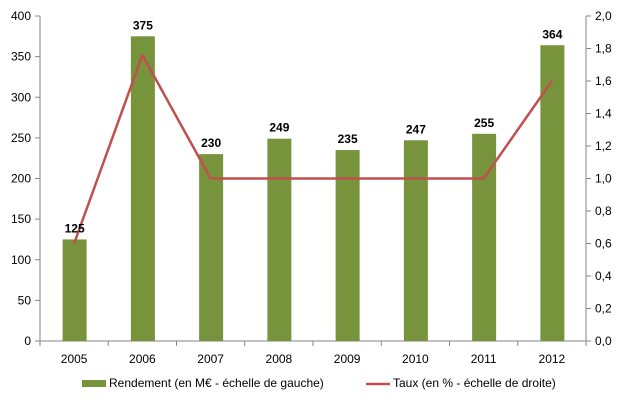 This screenshot has height=412, width=627. What do you see at coordinates (143, 25) in the screenshot?
I see `bar-data-label: 375` at bounding box center [143, 25].